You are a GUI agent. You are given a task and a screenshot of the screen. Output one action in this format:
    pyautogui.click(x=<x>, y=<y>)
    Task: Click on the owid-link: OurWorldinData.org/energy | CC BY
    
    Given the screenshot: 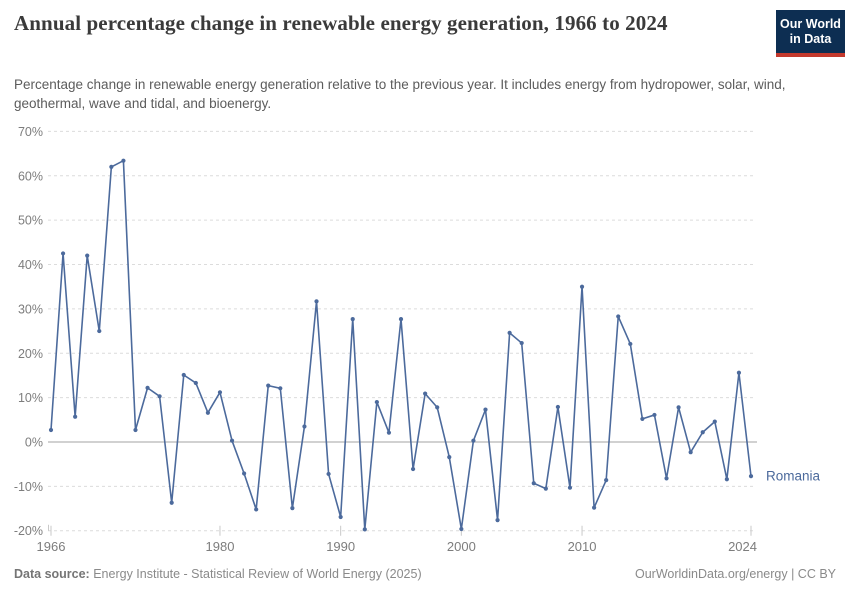 What is the action you would take?
    pyautogui.click(x=735, y=574)
    